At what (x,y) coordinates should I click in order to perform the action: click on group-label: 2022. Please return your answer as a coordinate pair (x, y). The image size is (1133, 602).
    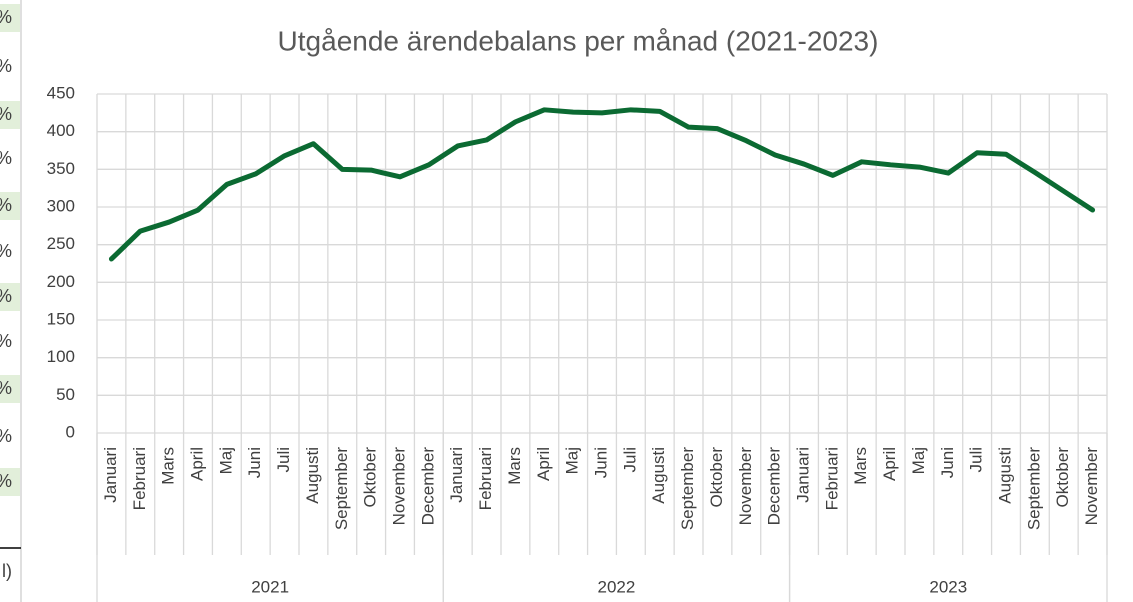
    Looking at the image, I should click on (617, 586).